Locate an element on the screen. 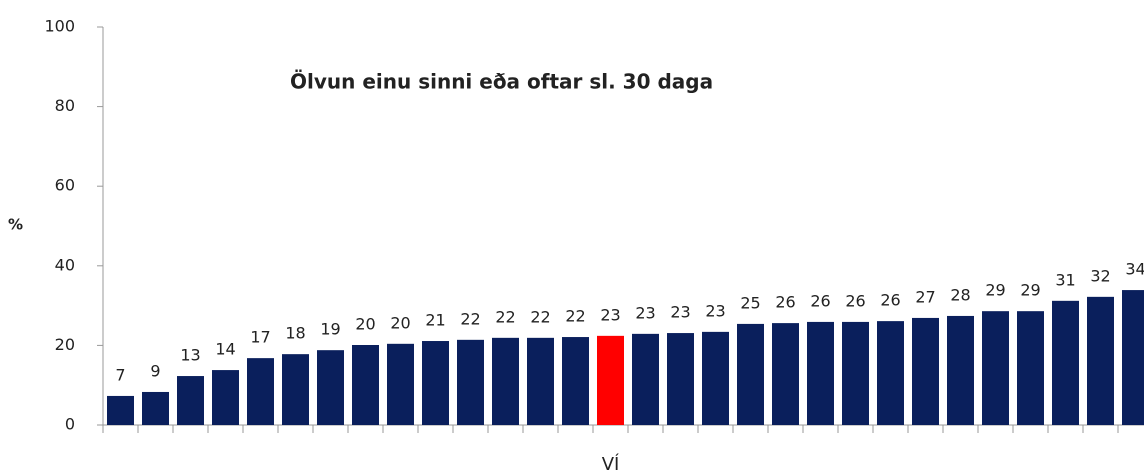  y-tick-label: 100 is located at coordinates (59, 26).